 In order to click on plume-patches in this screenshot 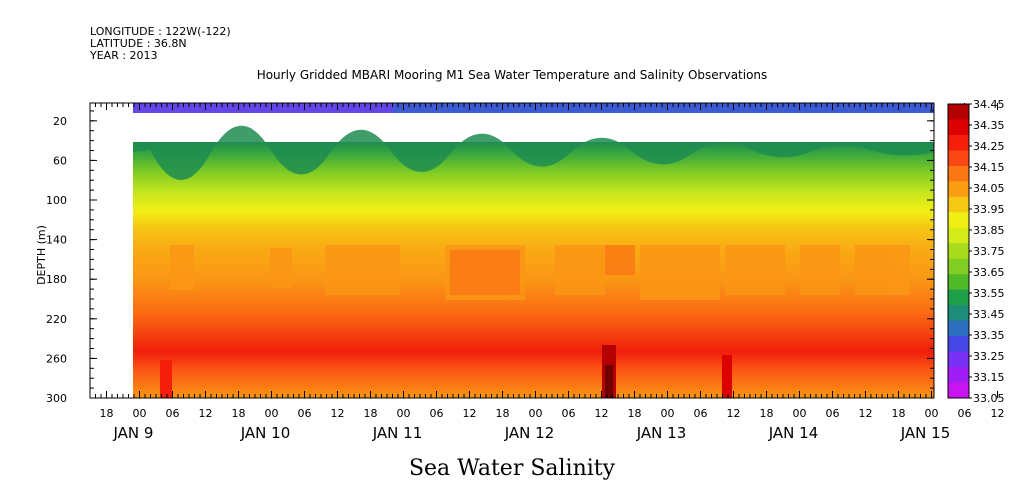, I will do `click(540, 272)`.